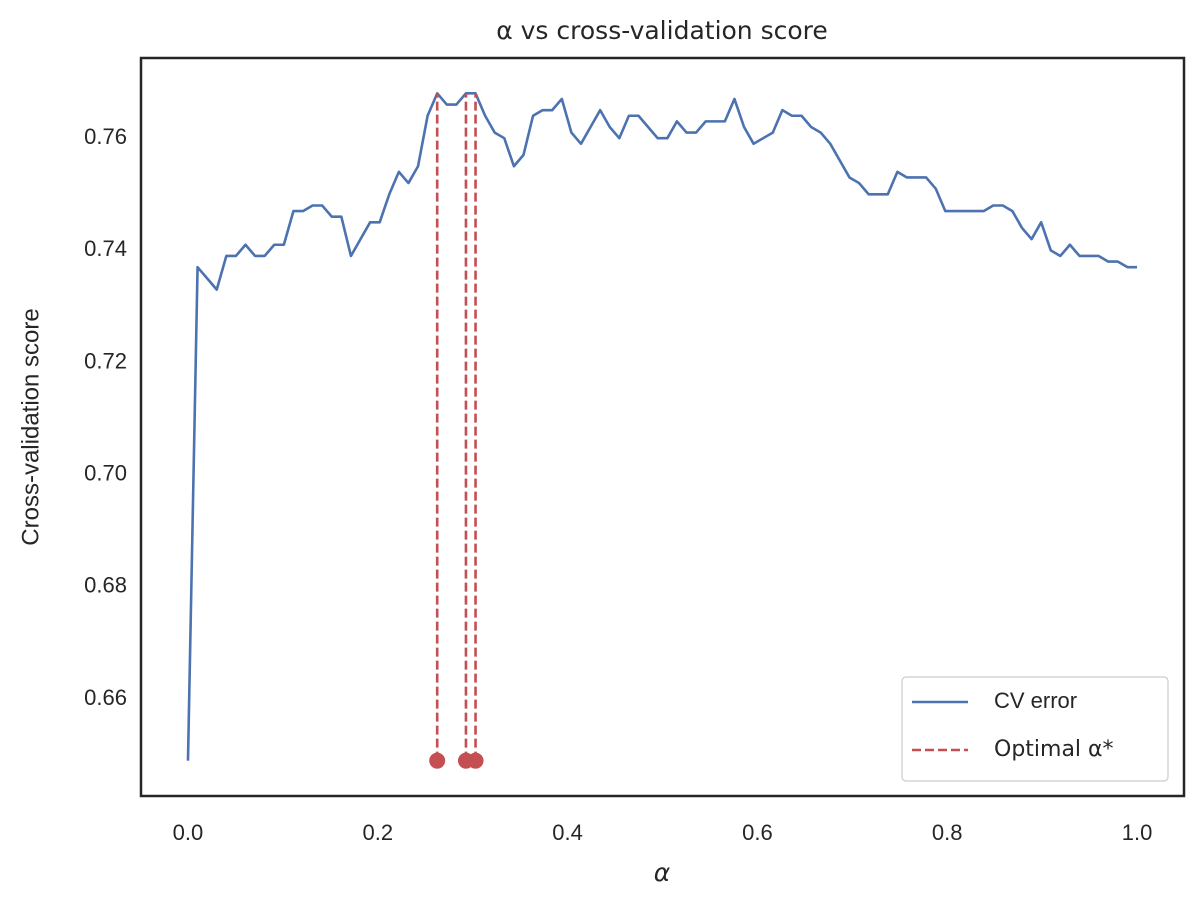  Describe the element at coordinates (105, 585) in the screenshot. I see `y-tick-label: 0.68` at that location.